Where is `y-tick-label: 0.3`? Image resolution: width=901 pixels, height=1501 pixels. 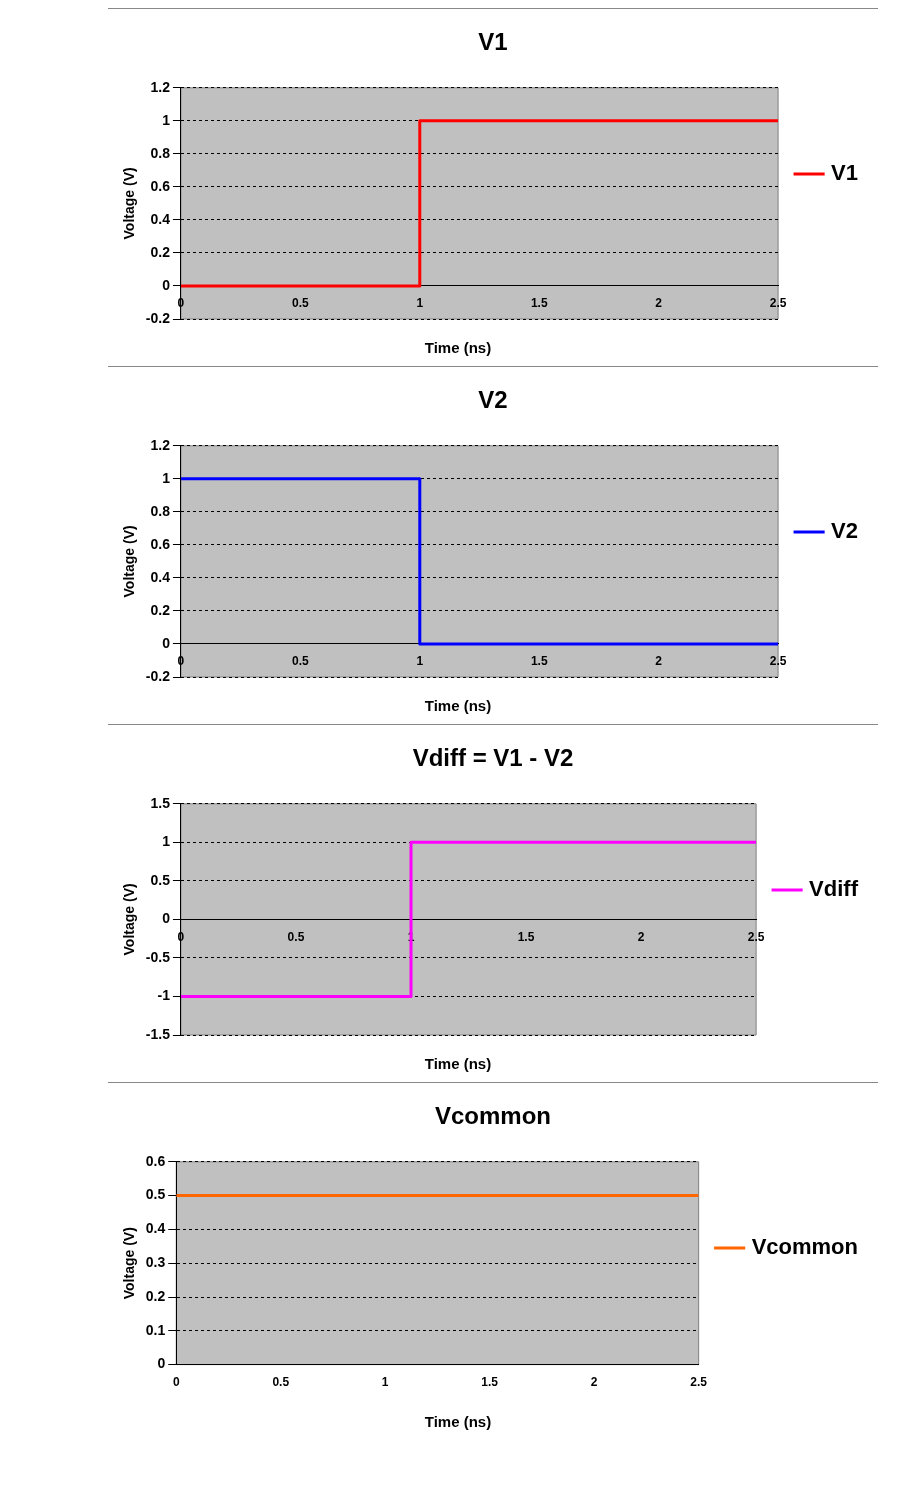 y-tick-label: 0.3 is located at coordinates (155, 1262).